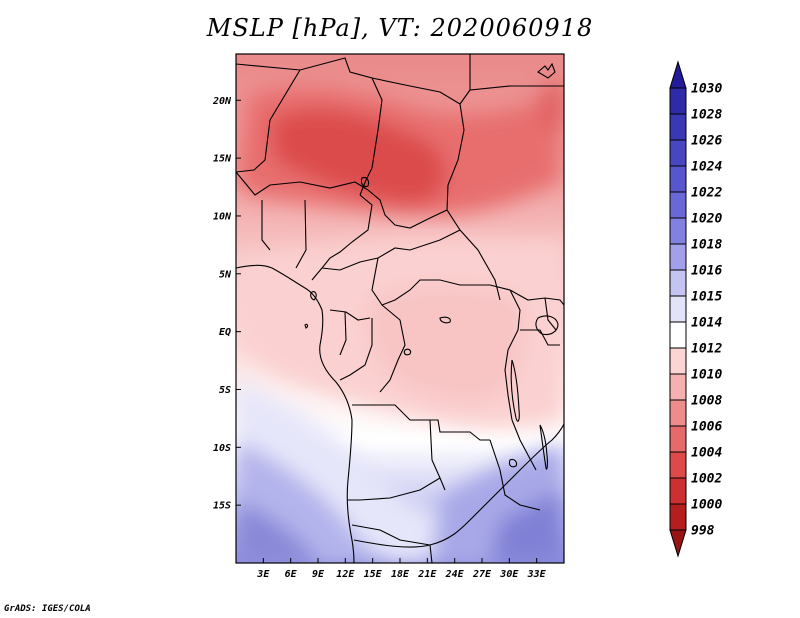 The width and height of the screenshot is (800, 618). I want to click on grads-credit: GrADS: IGES/COLA, so click(47, 609).